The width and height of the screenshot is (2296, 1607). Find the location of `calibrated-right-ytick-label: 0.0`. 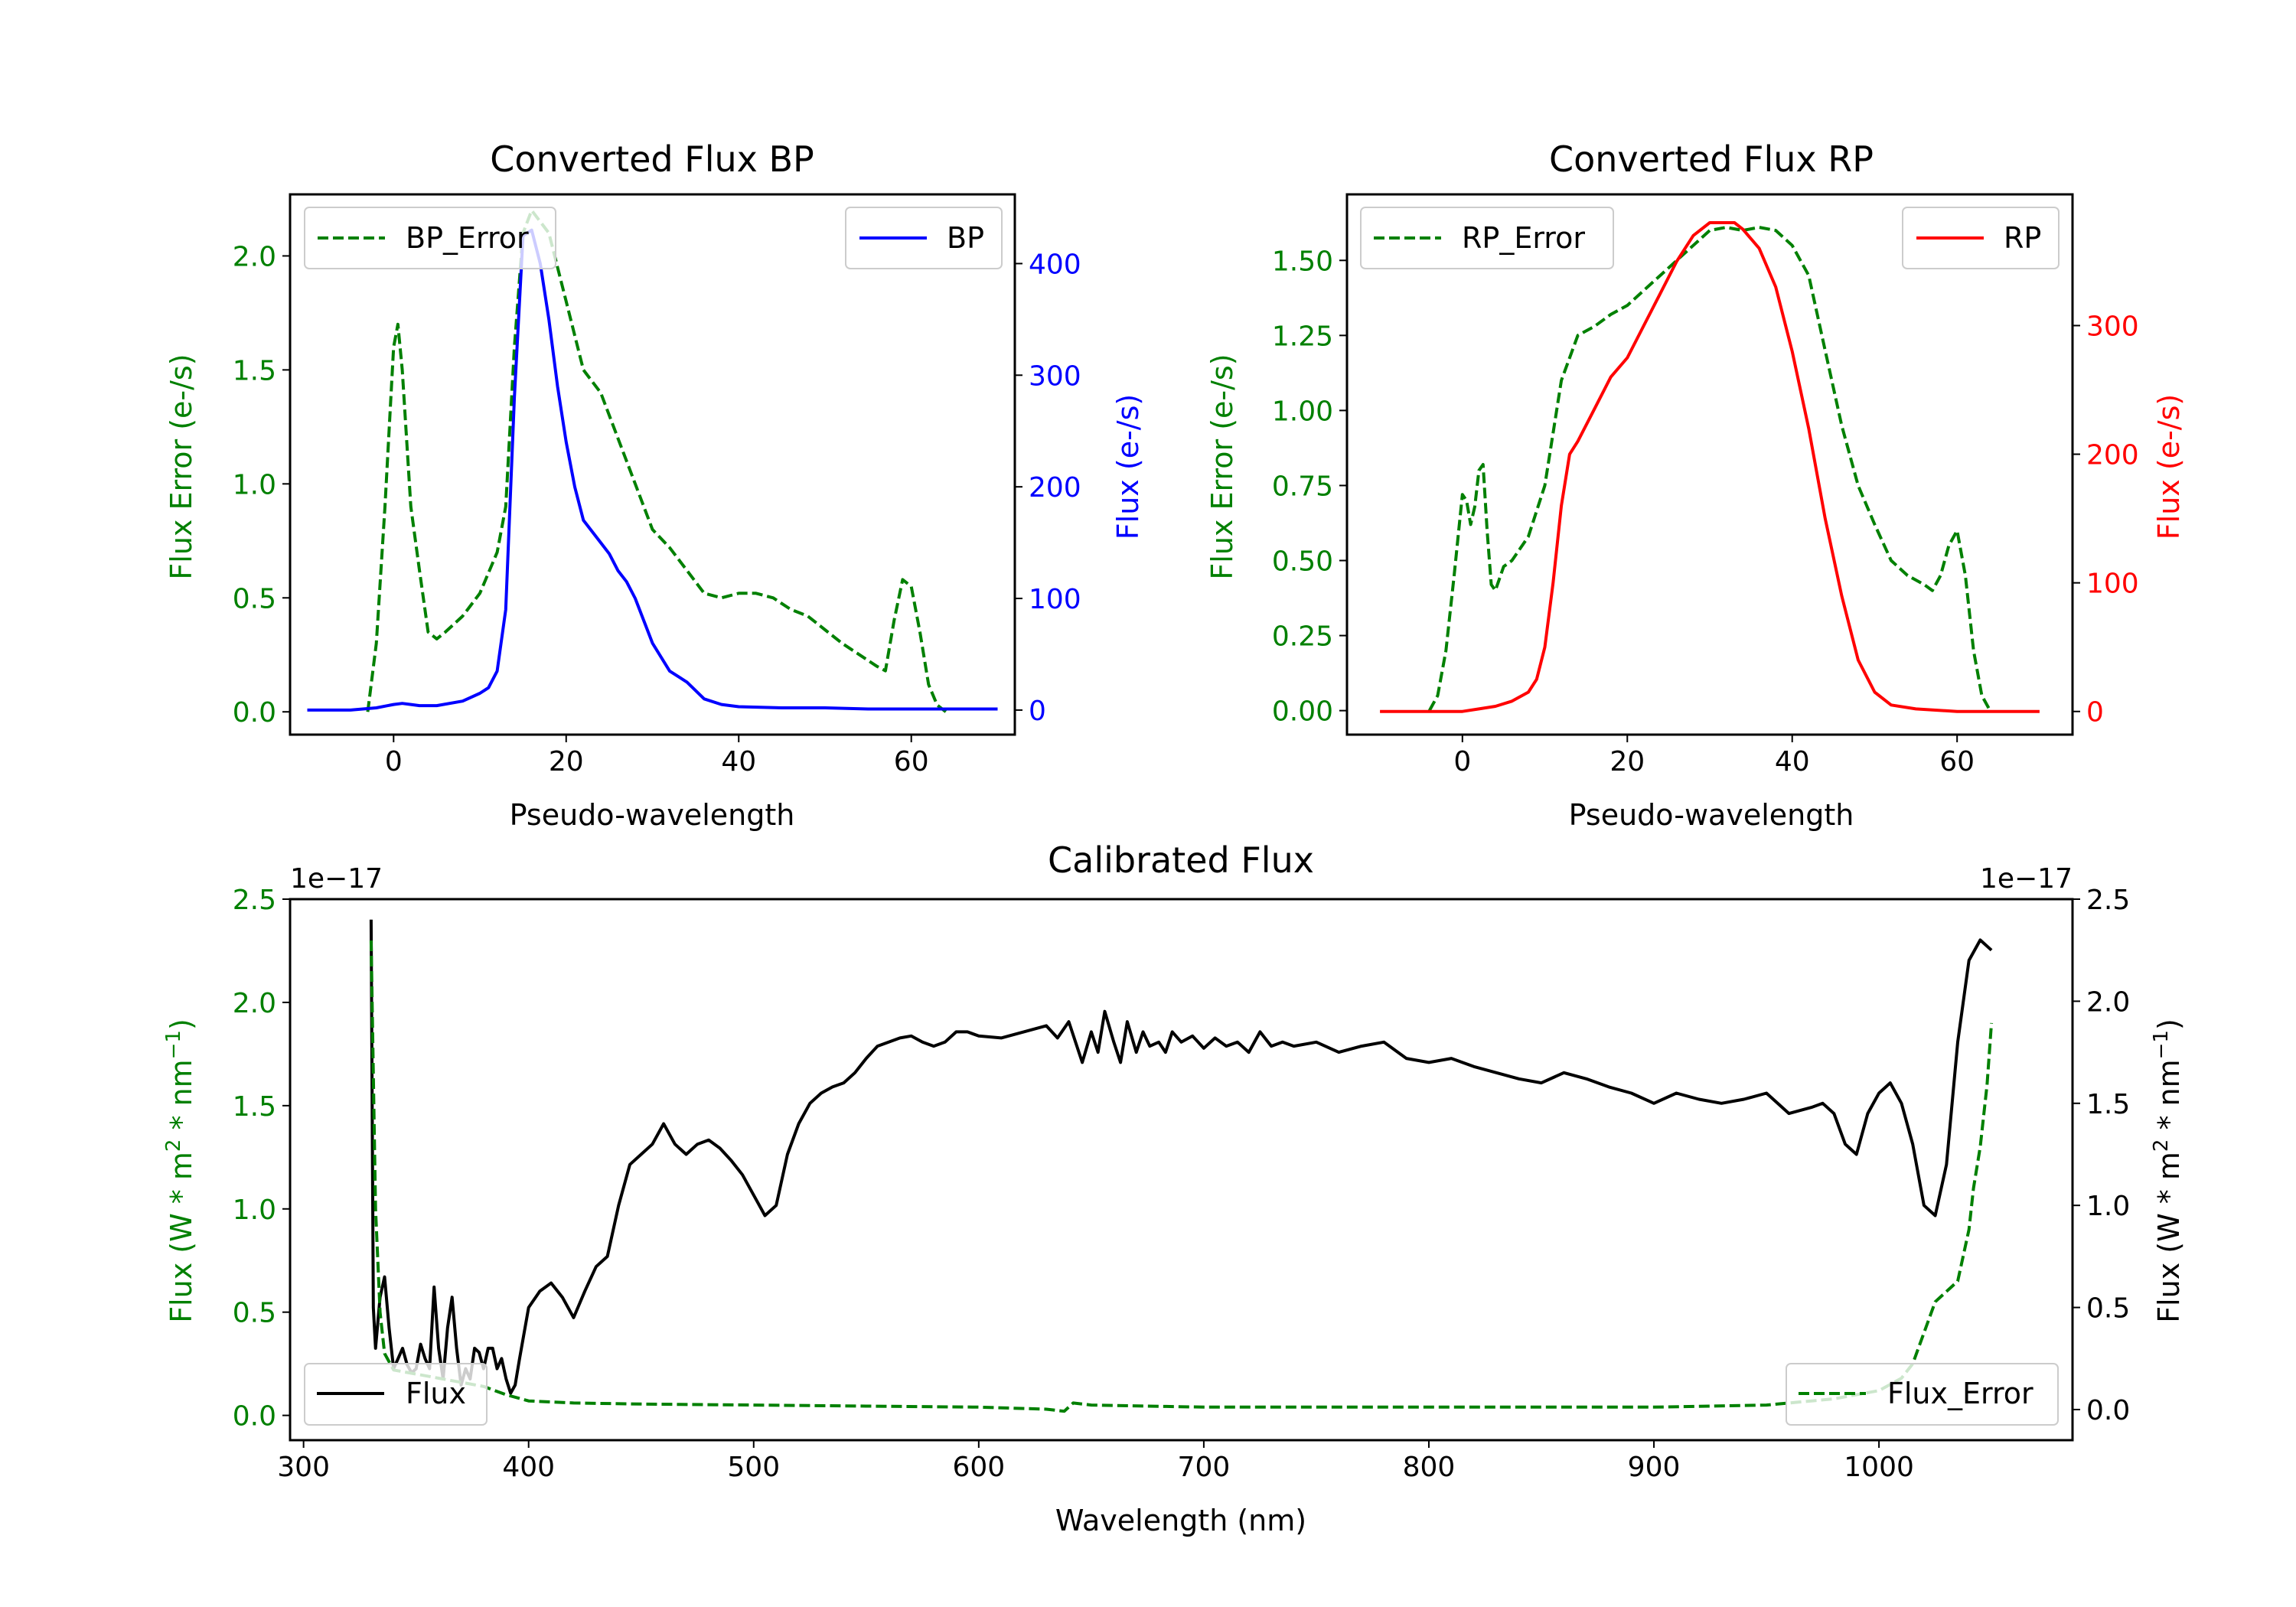

calibrated-right-ytick-label: 0.0 is located at coordinates (2108, 1410).